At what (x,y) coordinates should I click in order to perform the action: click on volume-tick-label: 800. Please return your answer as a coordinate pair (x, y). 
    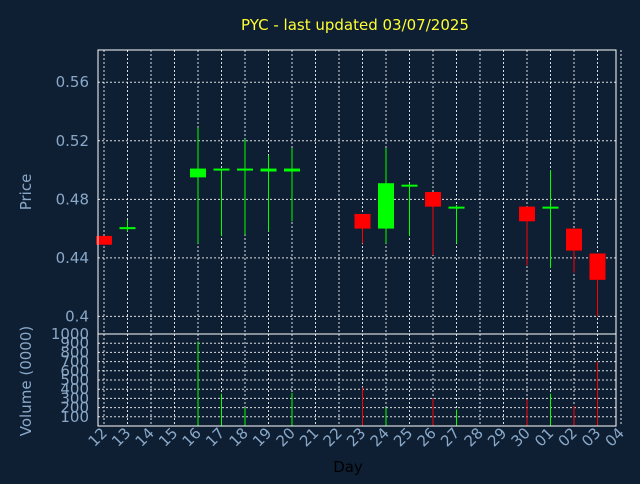
    Looking at the image, I should click on (74, 352).